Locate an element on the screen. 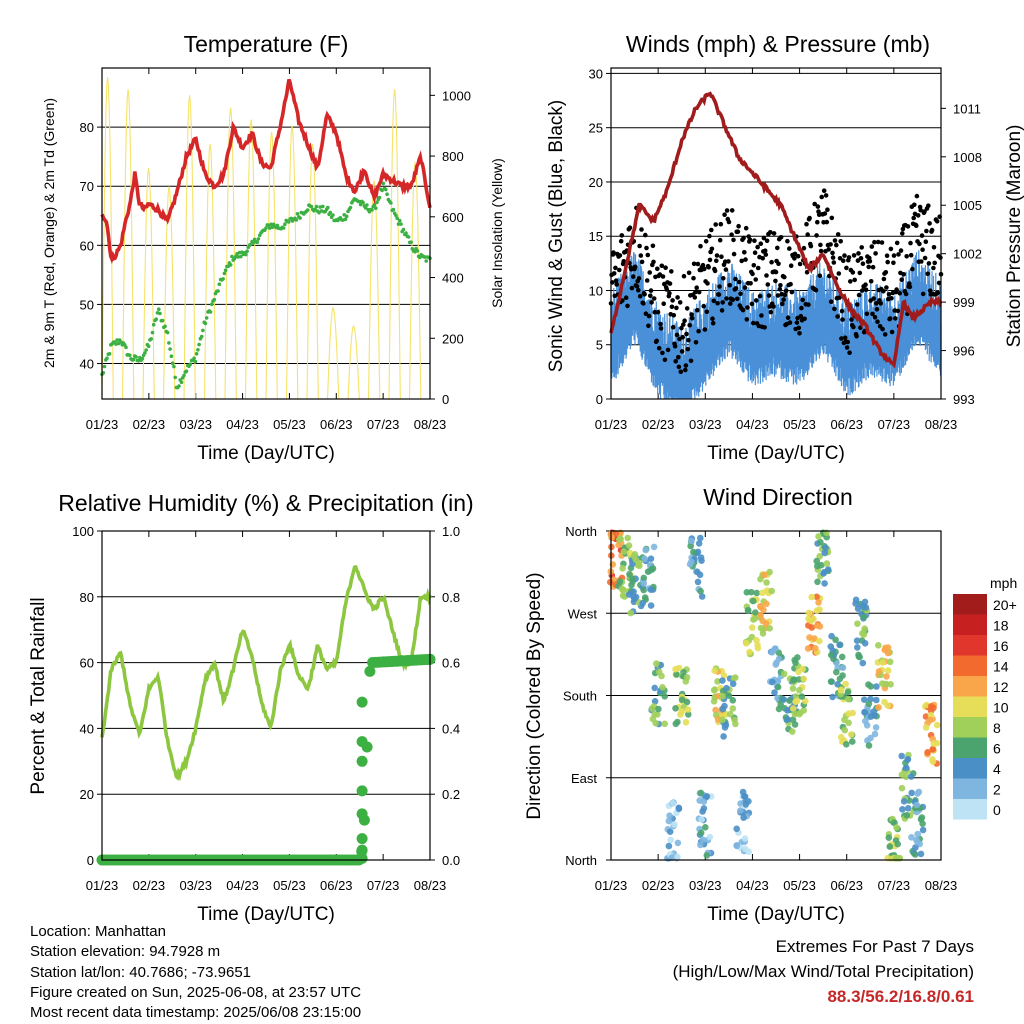  x-tick-label: 08/23 is located at coordinates (941, 424).